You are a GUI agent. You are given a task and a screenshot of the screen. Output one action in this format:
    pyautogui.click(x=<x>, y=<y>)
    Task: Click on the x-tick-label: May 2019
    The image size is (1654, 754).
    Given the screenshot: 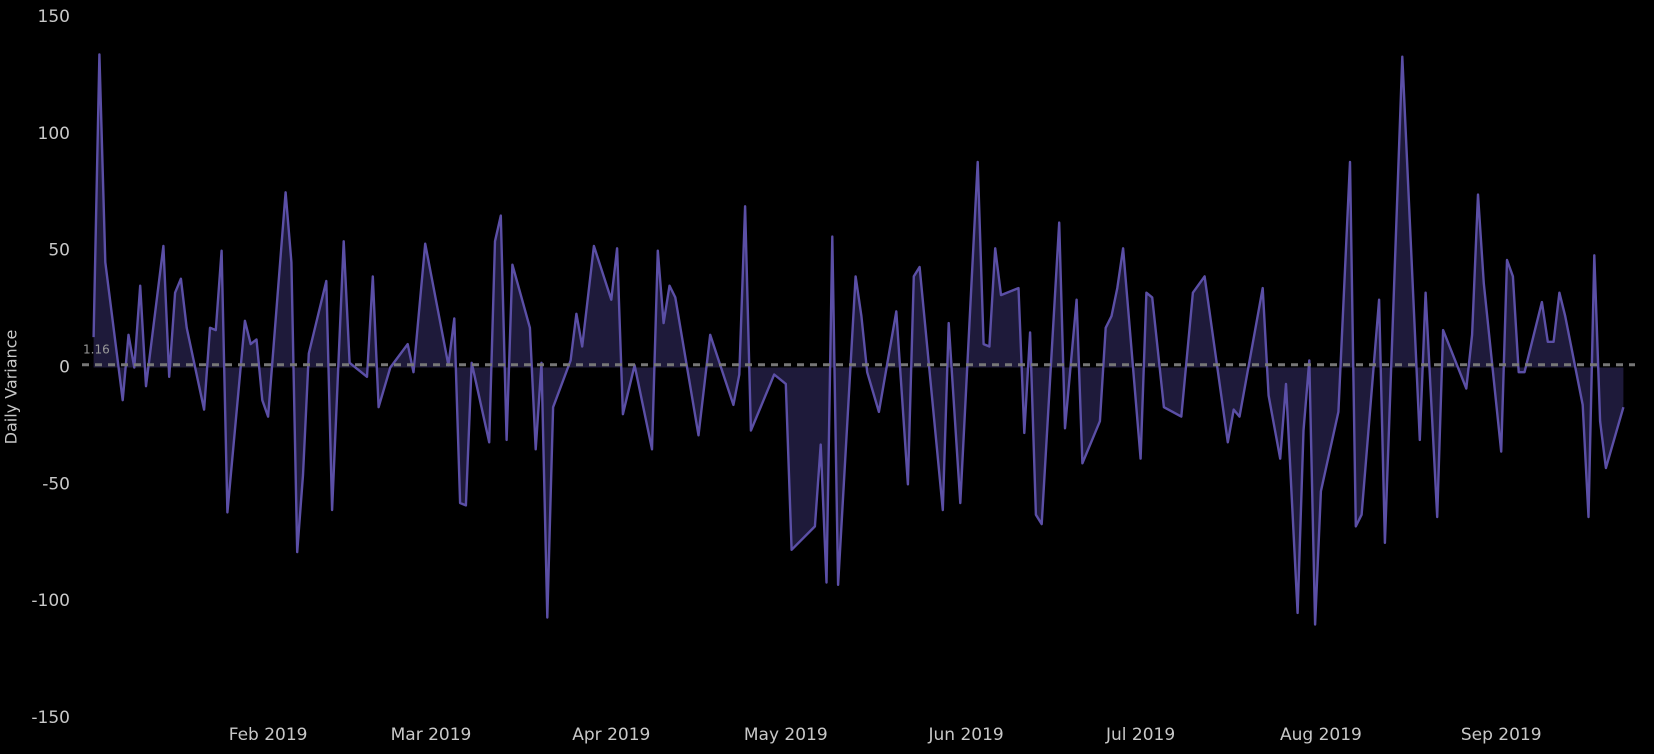 What is the action you would take?
    pyautogui.click(x=786, y=735)
    